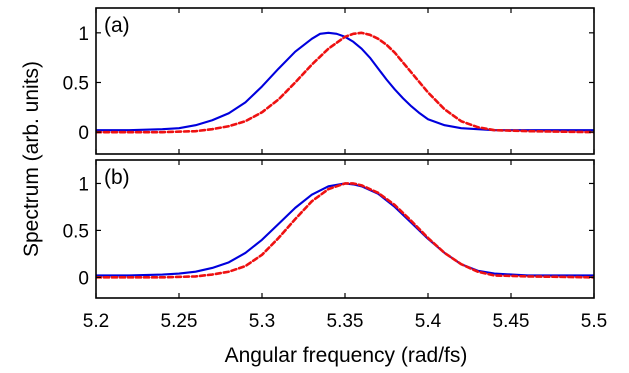 This screenshot has width=629, height=373. What do you see at coordinates (117, 177) in the screenshot?
I see `panel-b-label: (b)` at bounding box center [117, 177].